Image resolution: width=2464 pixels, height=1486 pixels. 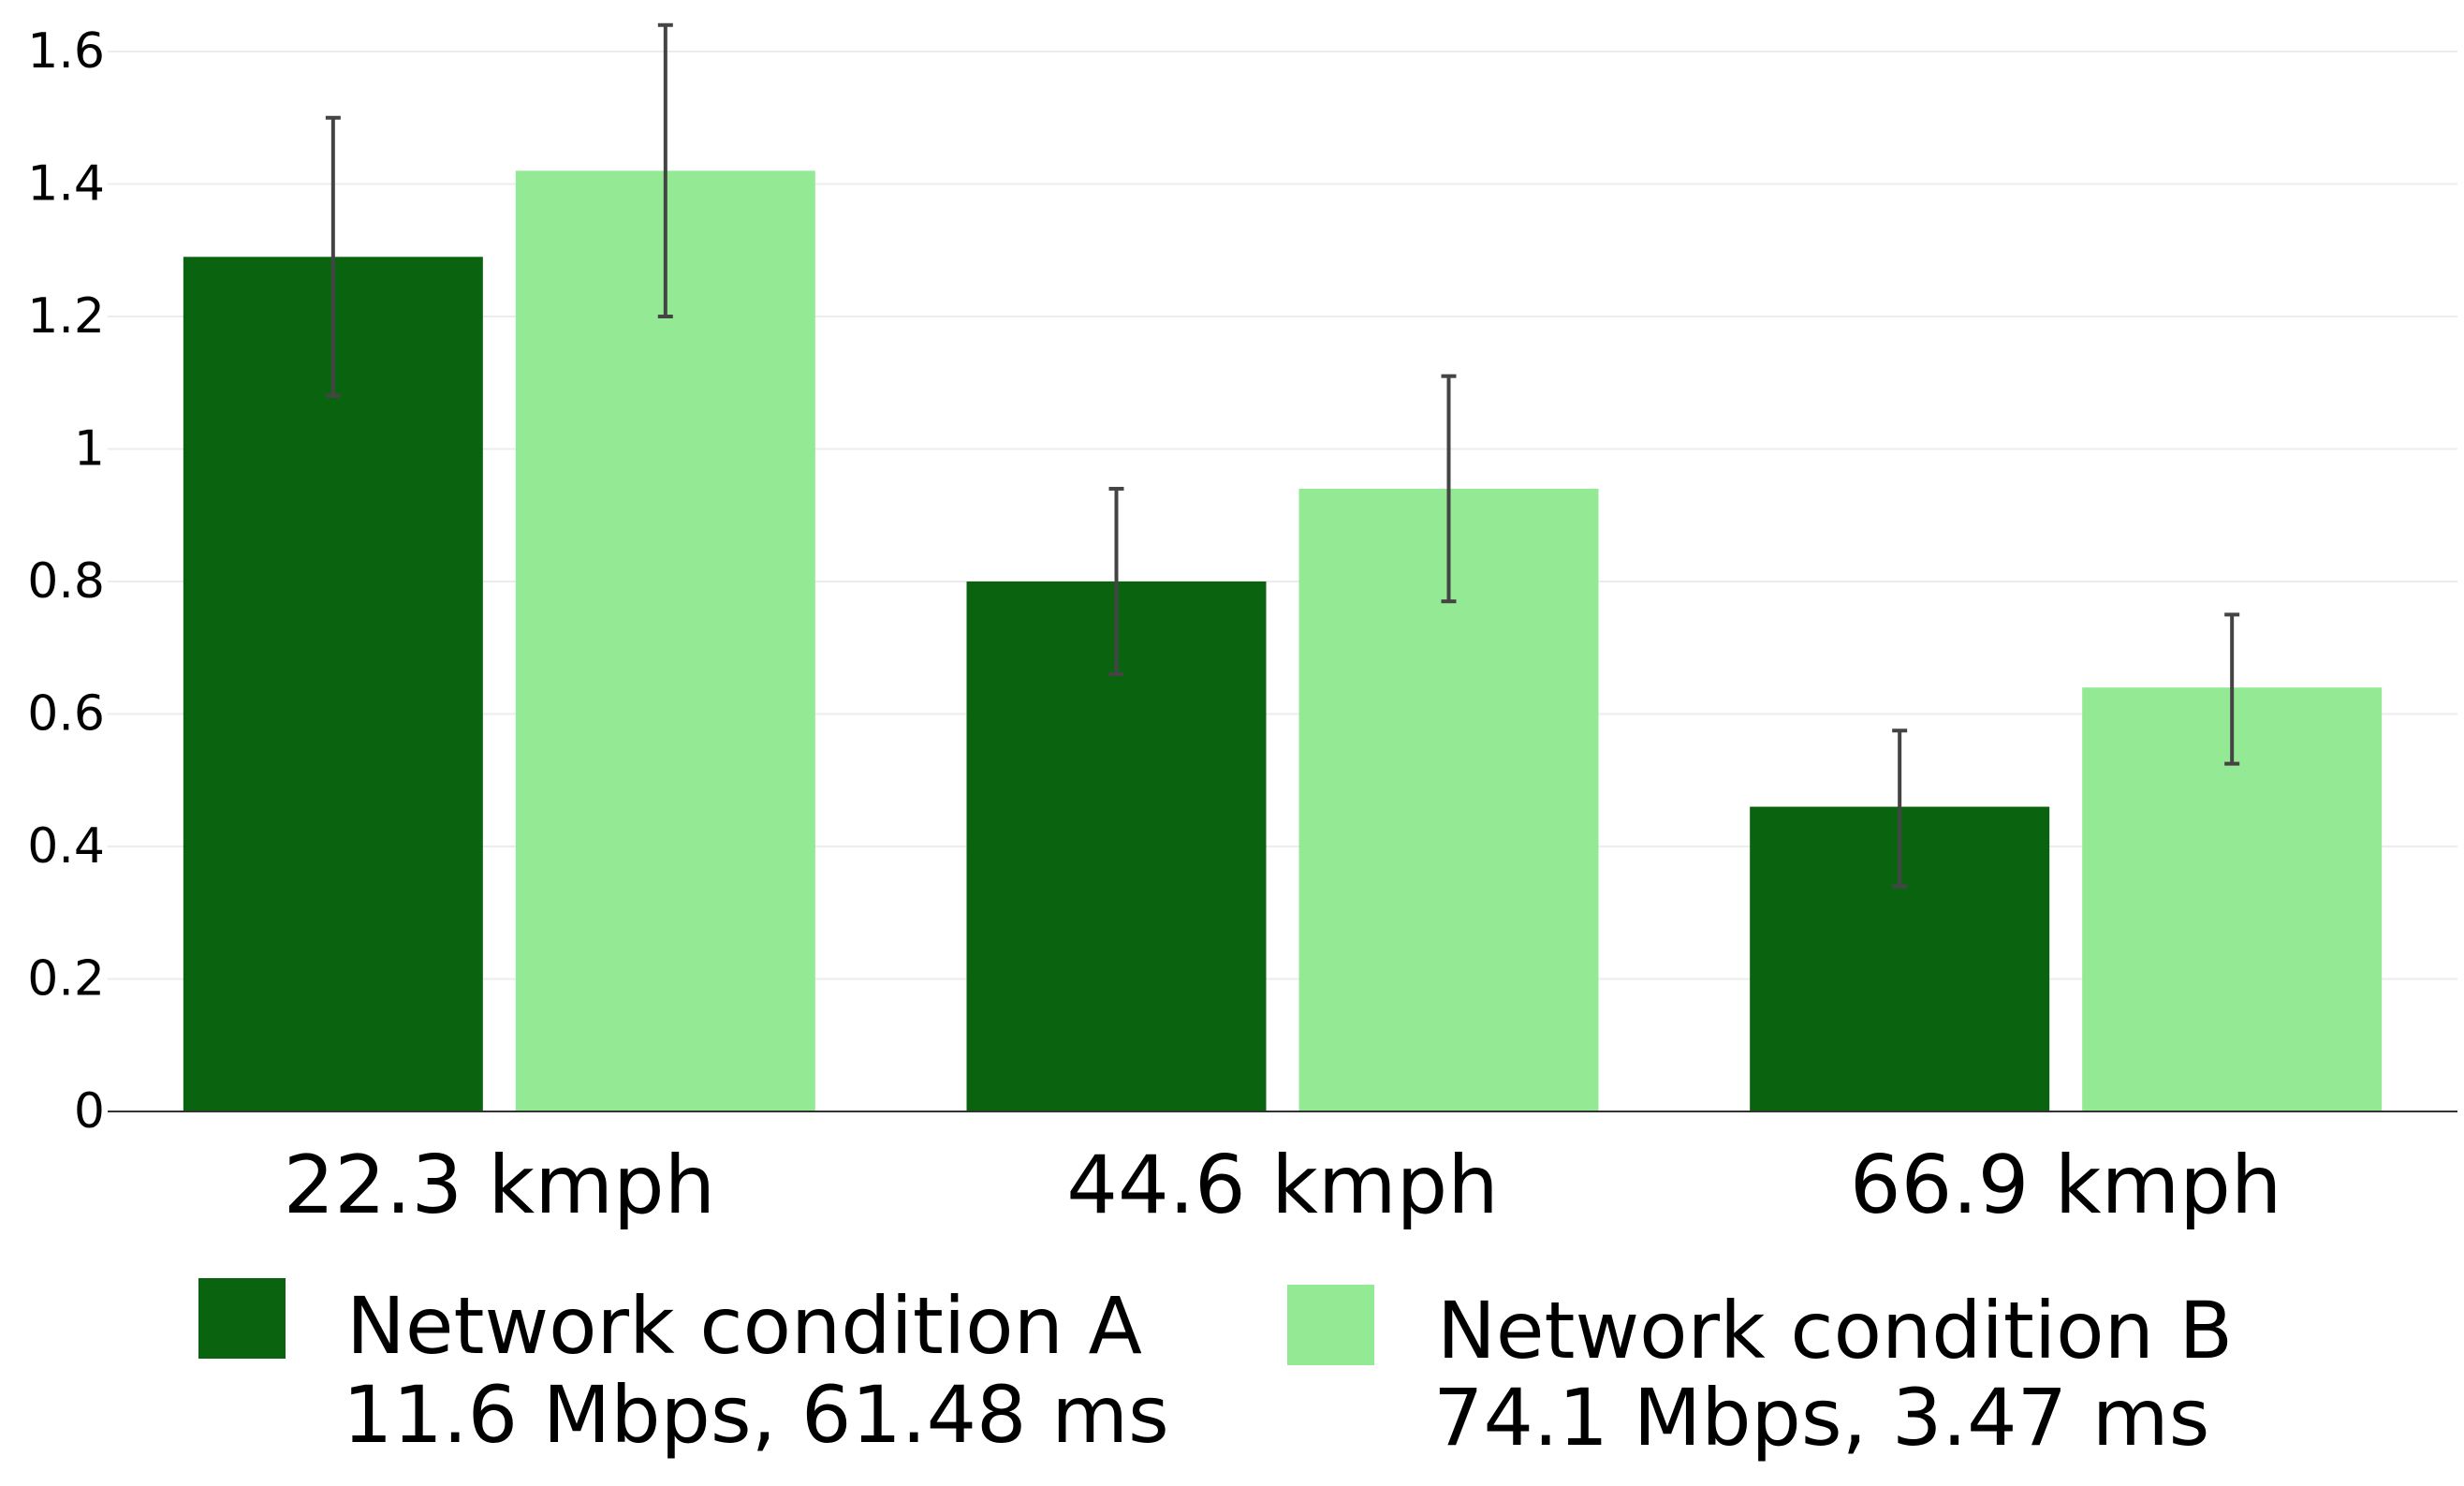 I want to click on y-tick-label: 0, so click(x=89, y=1111).